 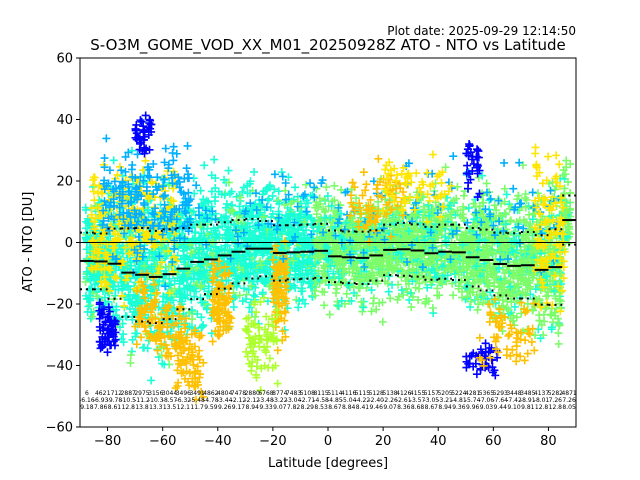 I want to click on plot-date: Plot date: 2025-09-29 12:14:50, so click(x=481, y=31).